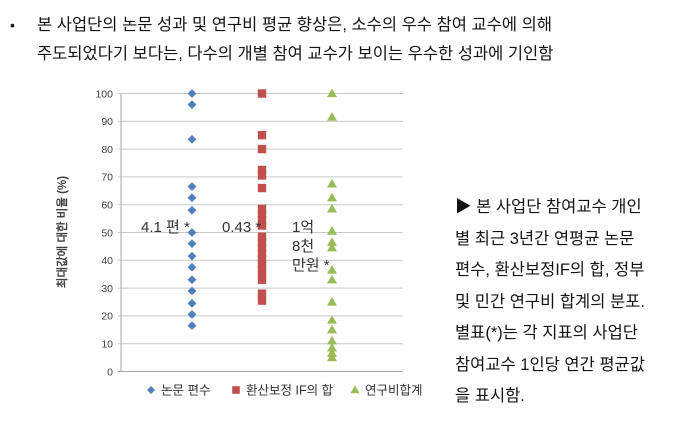 The width and height of the screenshot is (695, 428). What do you see at coordinates (107, 261) in the screenshot?
I see `y-tick-label: 40` at bounding box center [107, 261].